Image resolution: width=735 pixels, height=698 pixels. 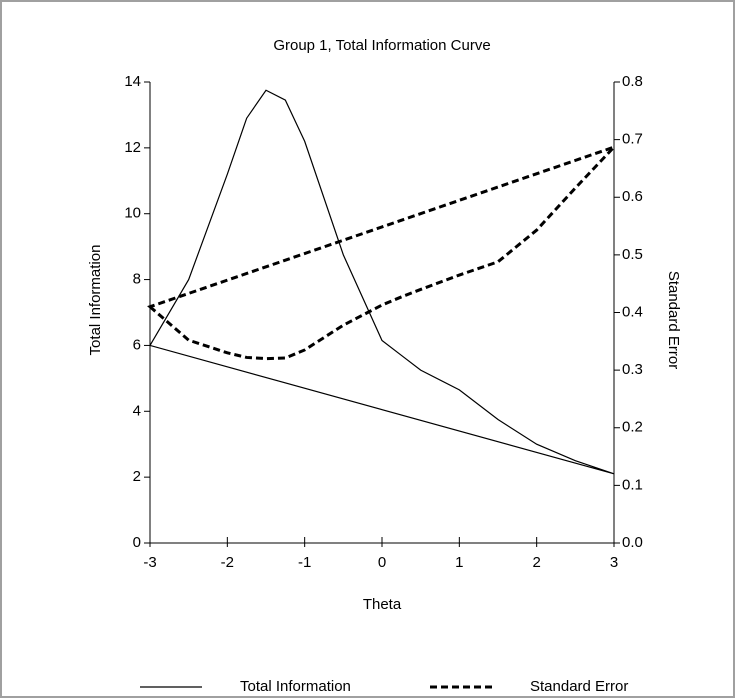 What do you see at coordinates (632, 311) in the screenshot?
I see `y2-tick-label: 0.4` at bounding box center [632, 311].